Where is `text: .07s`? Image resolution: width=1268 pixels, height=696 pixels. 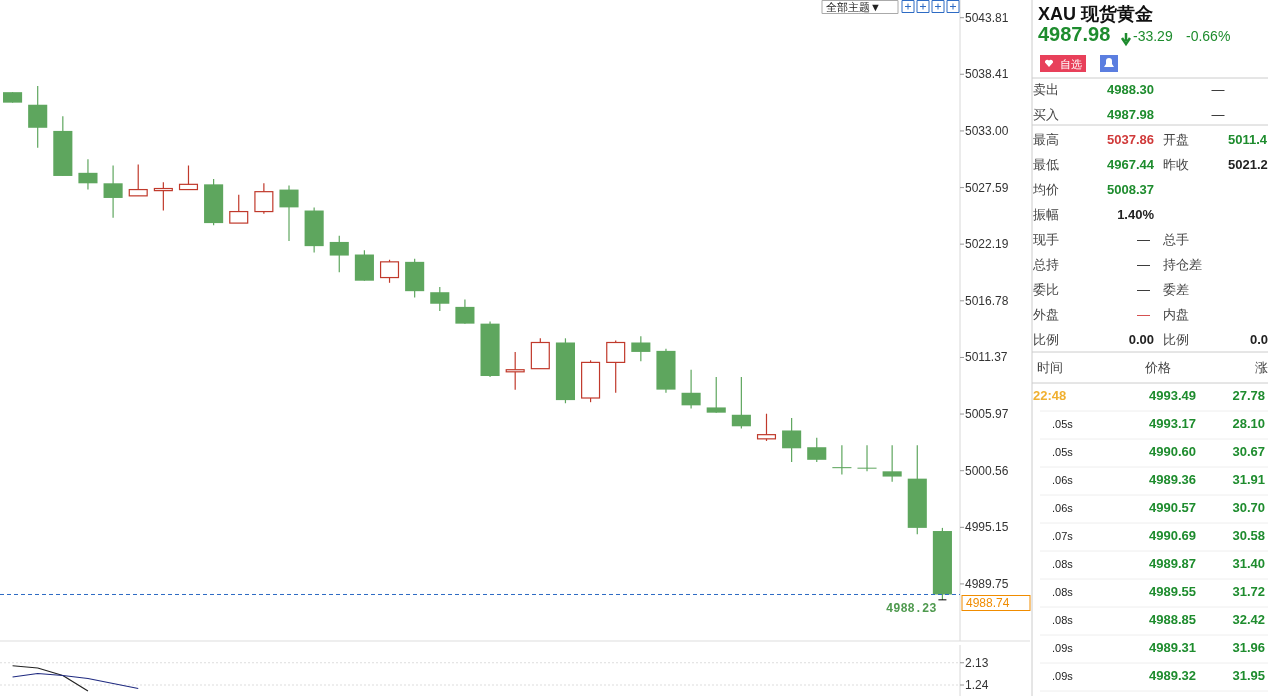 text: .07s is located at coordinates (1063, 536).